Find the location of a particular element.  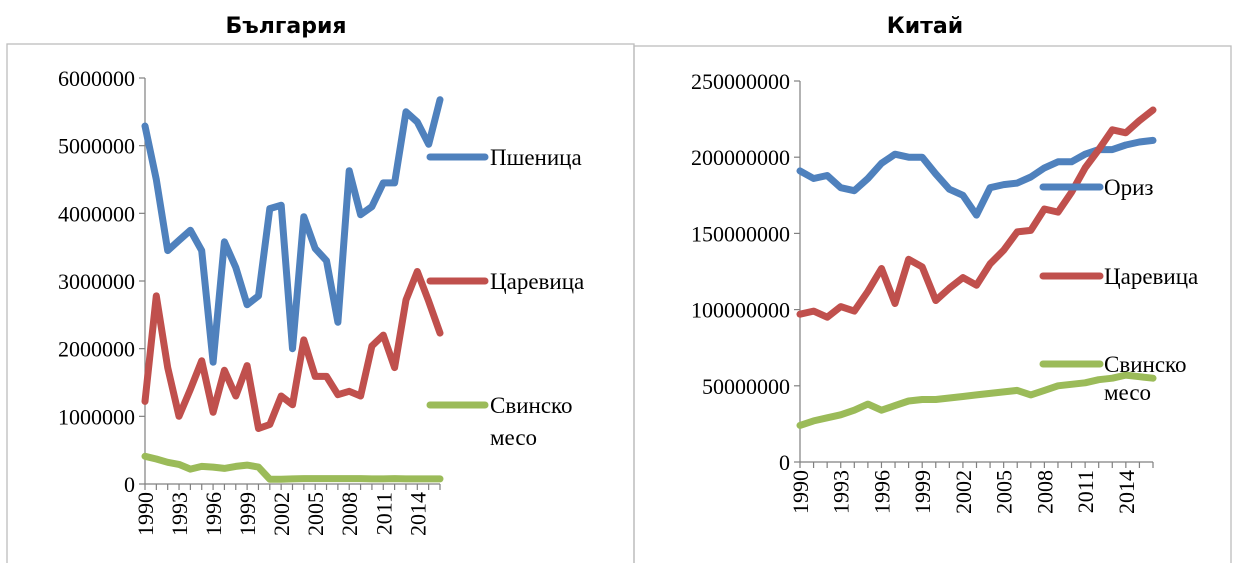

y-tick-label: 3000000 is located at coordinates (96, 281).